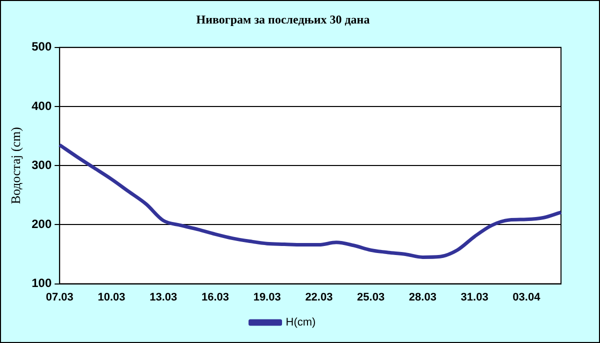 The height and width of the screenshot is (343, 600). What do you see at coordinates (422, 297) in the screenshot?
I see `x-tick-label: 28.03` at bounding box center [422, 297].